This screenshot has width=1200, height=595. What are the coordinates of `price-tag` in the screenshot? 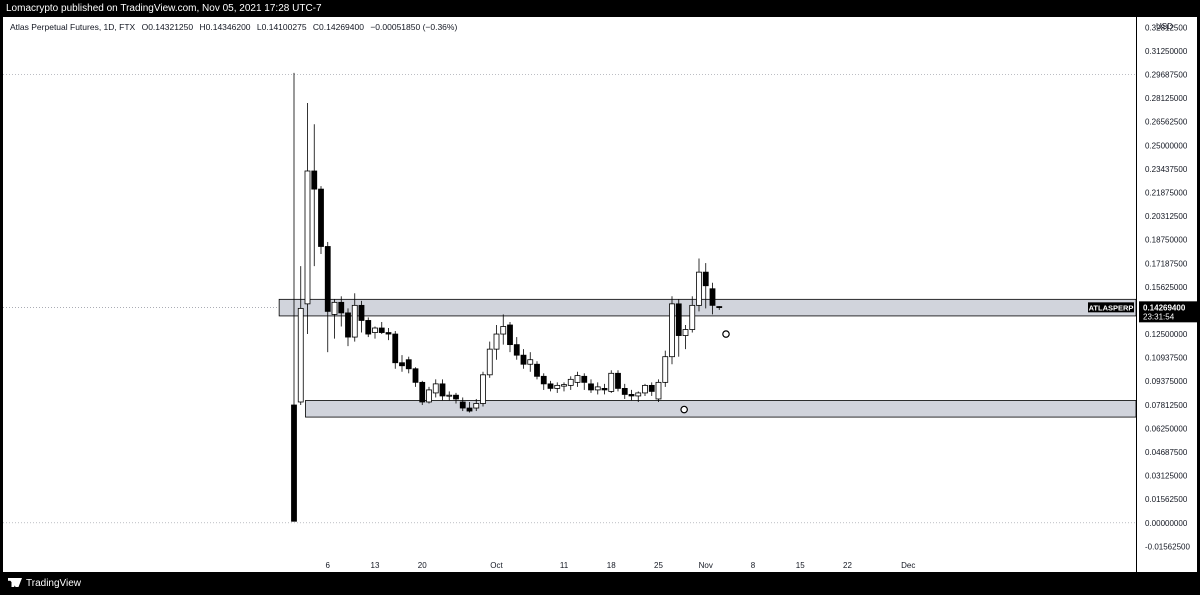 It's located at (1168, 312).